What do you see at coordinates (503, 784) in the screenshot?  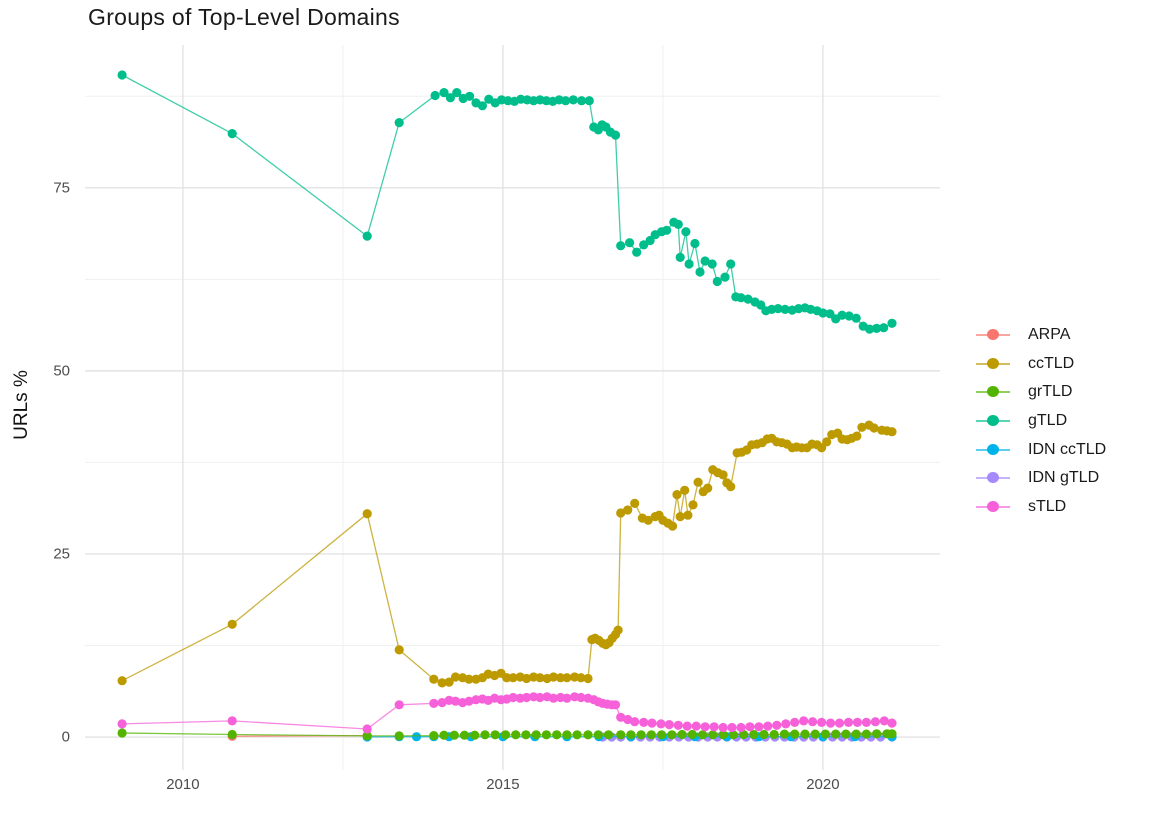 I see `x-tick-label: 2015` at bounding box center [503, 784].